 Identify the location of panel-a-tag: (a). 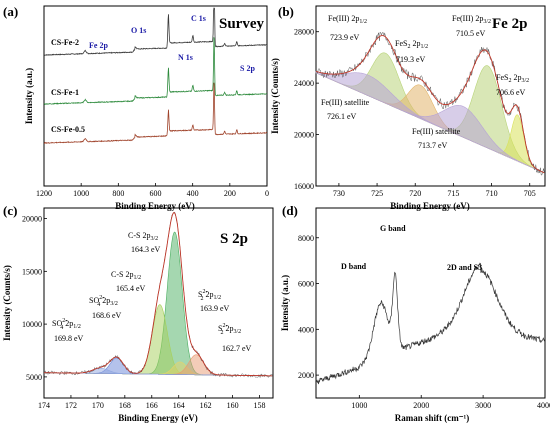
(10, 11).